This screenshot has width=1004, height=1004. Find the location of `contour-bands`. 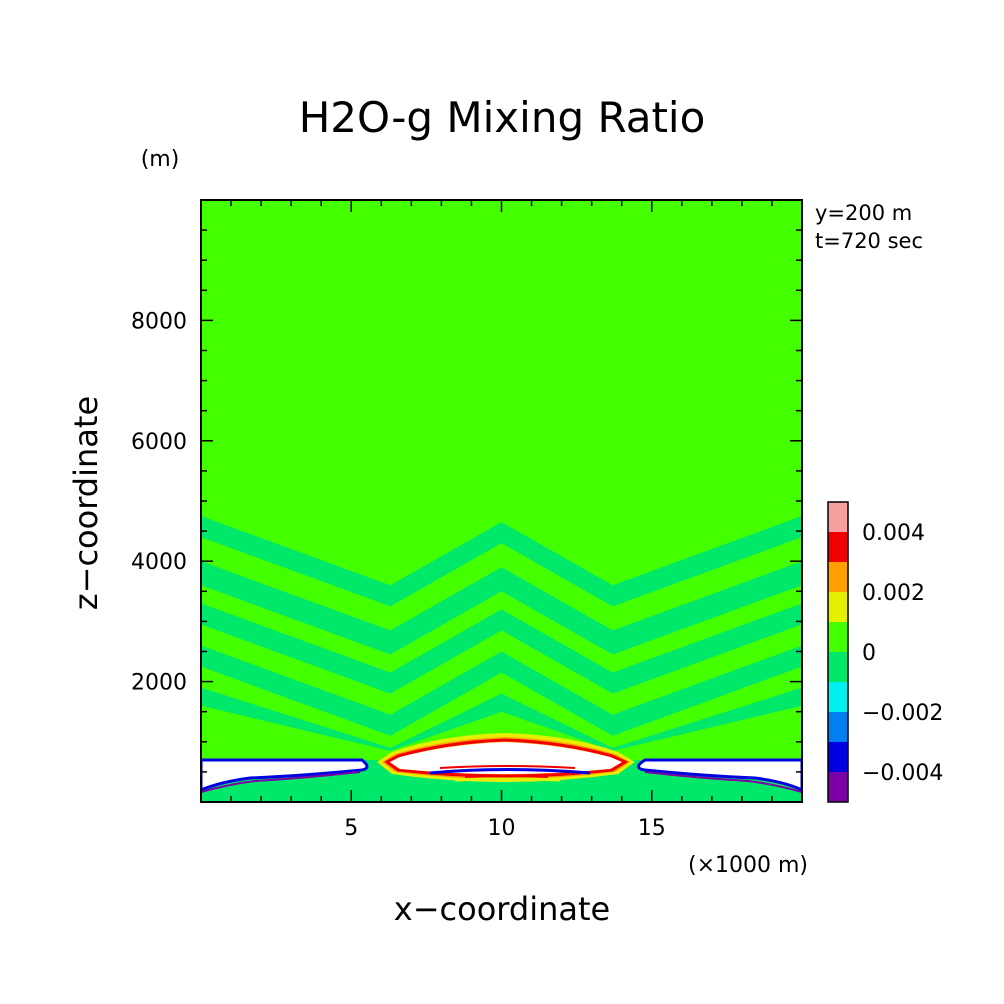

contour-bands is located at coordinates (501, 633).